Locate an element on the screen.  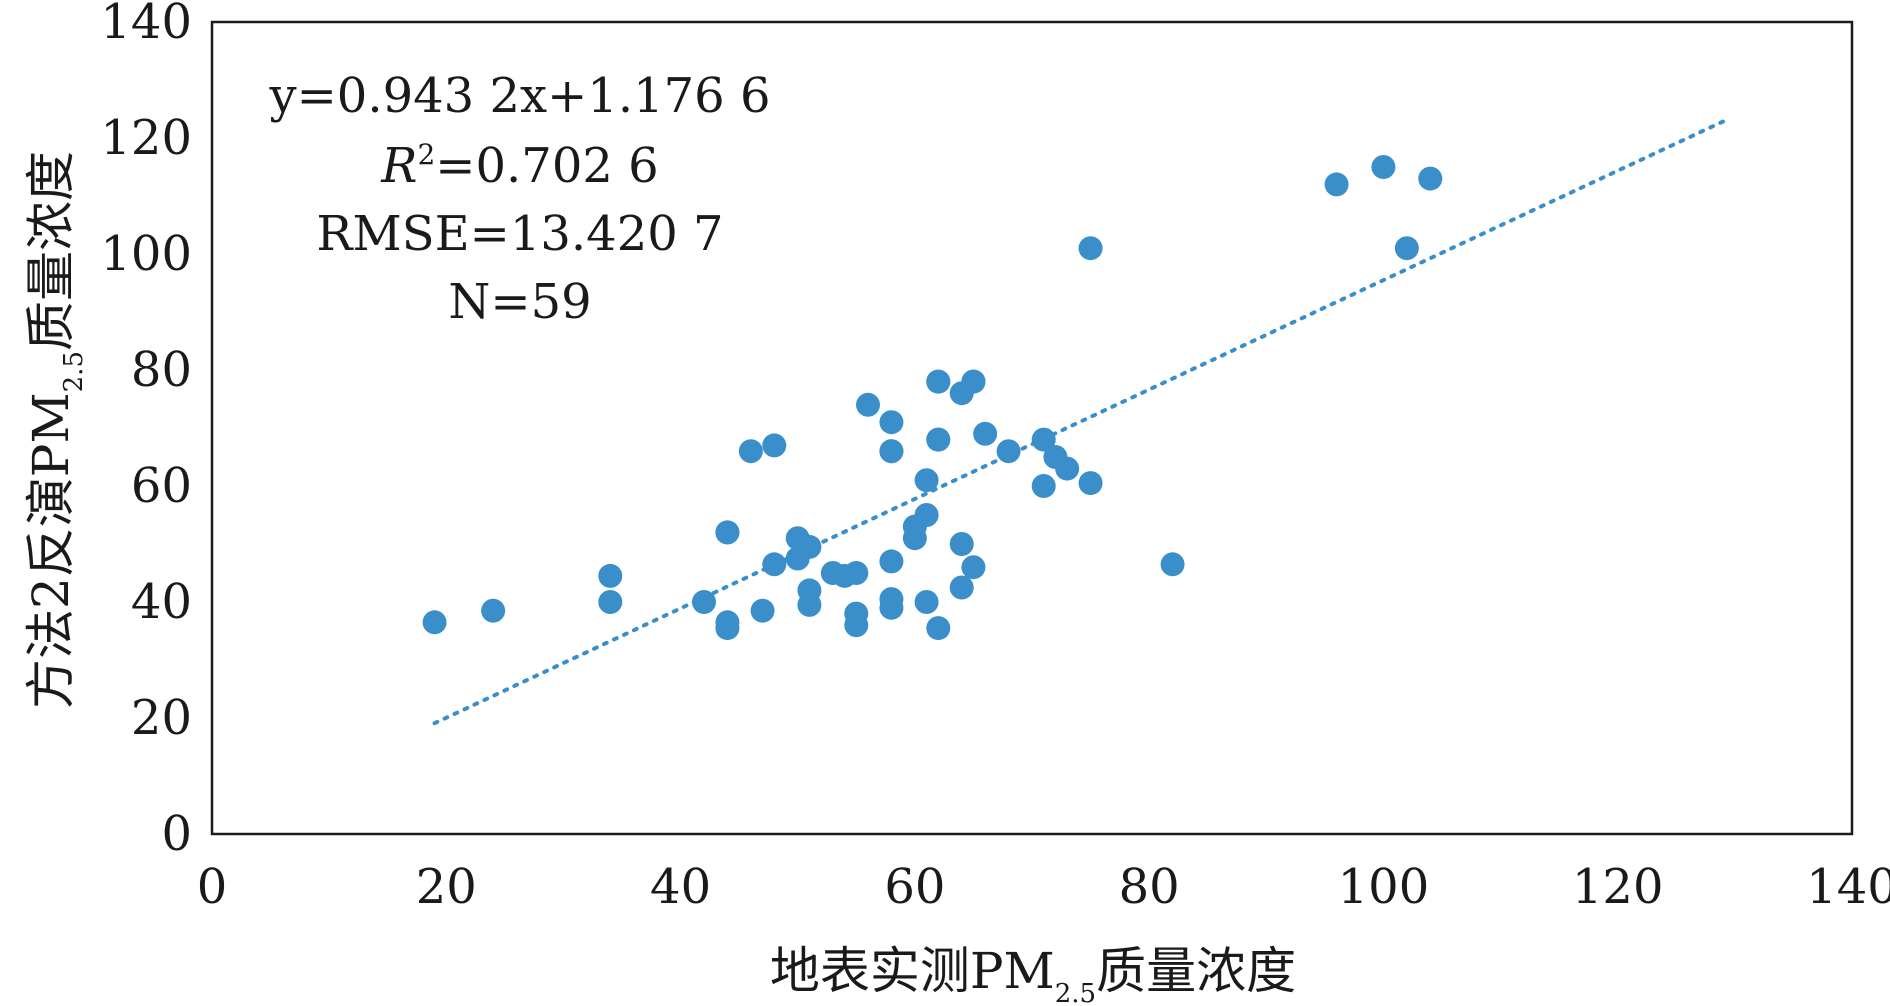
y-tick-label: 80 is located at coordinates (161, 370).